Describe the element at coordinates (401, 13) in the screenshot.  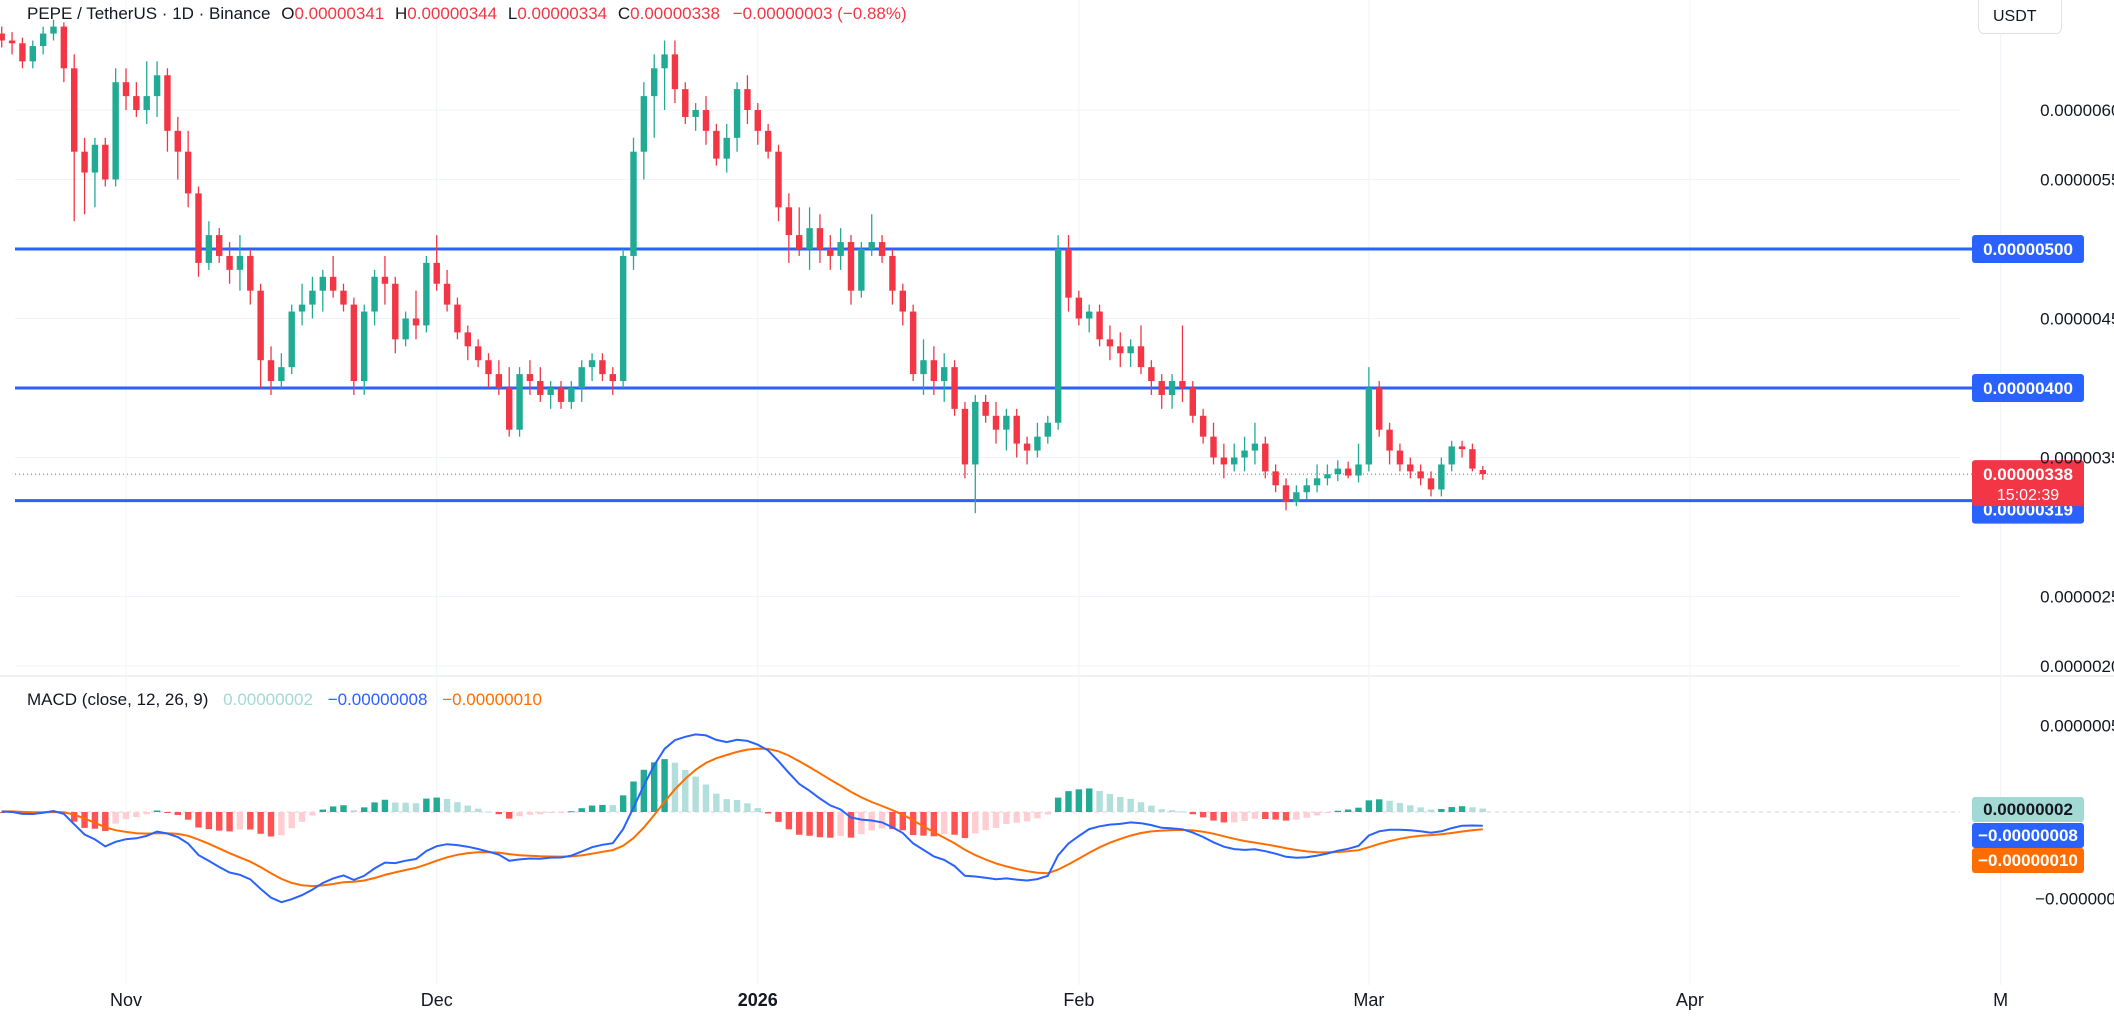
I see `high-label: H` at that location.